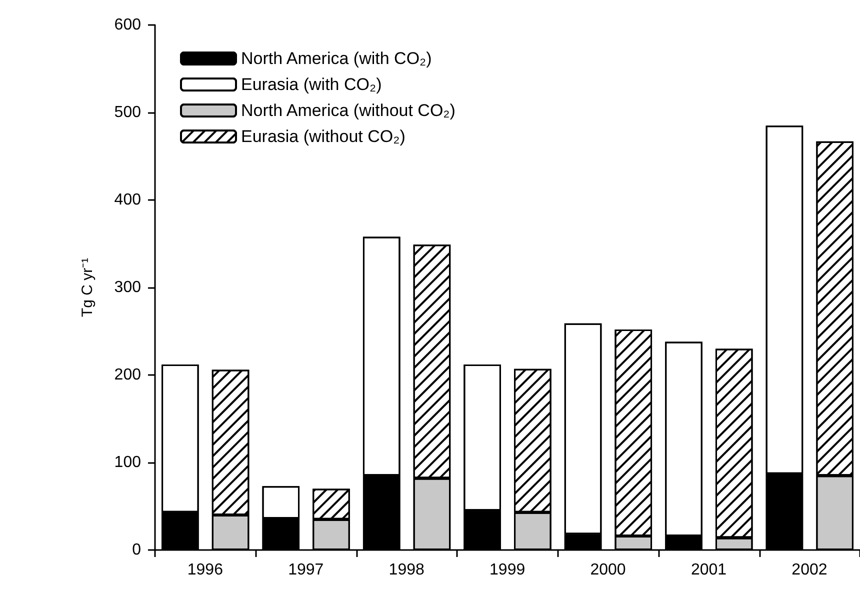 This screenshot has width=860, height=600. Describe the element at coordinates (128, 25) in the screenshot. I see `y-tick-label: 600` at that location.